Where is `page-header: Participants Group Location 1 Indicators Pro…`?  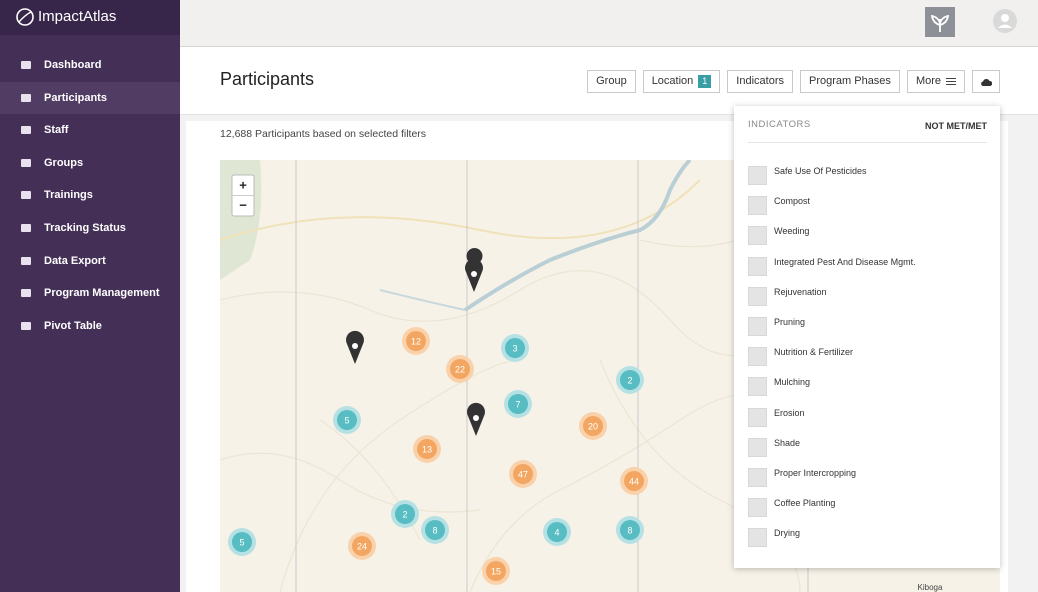 page-header: Participants Group Location 1 Indicators Pro… is located at coordinates (609, 81).